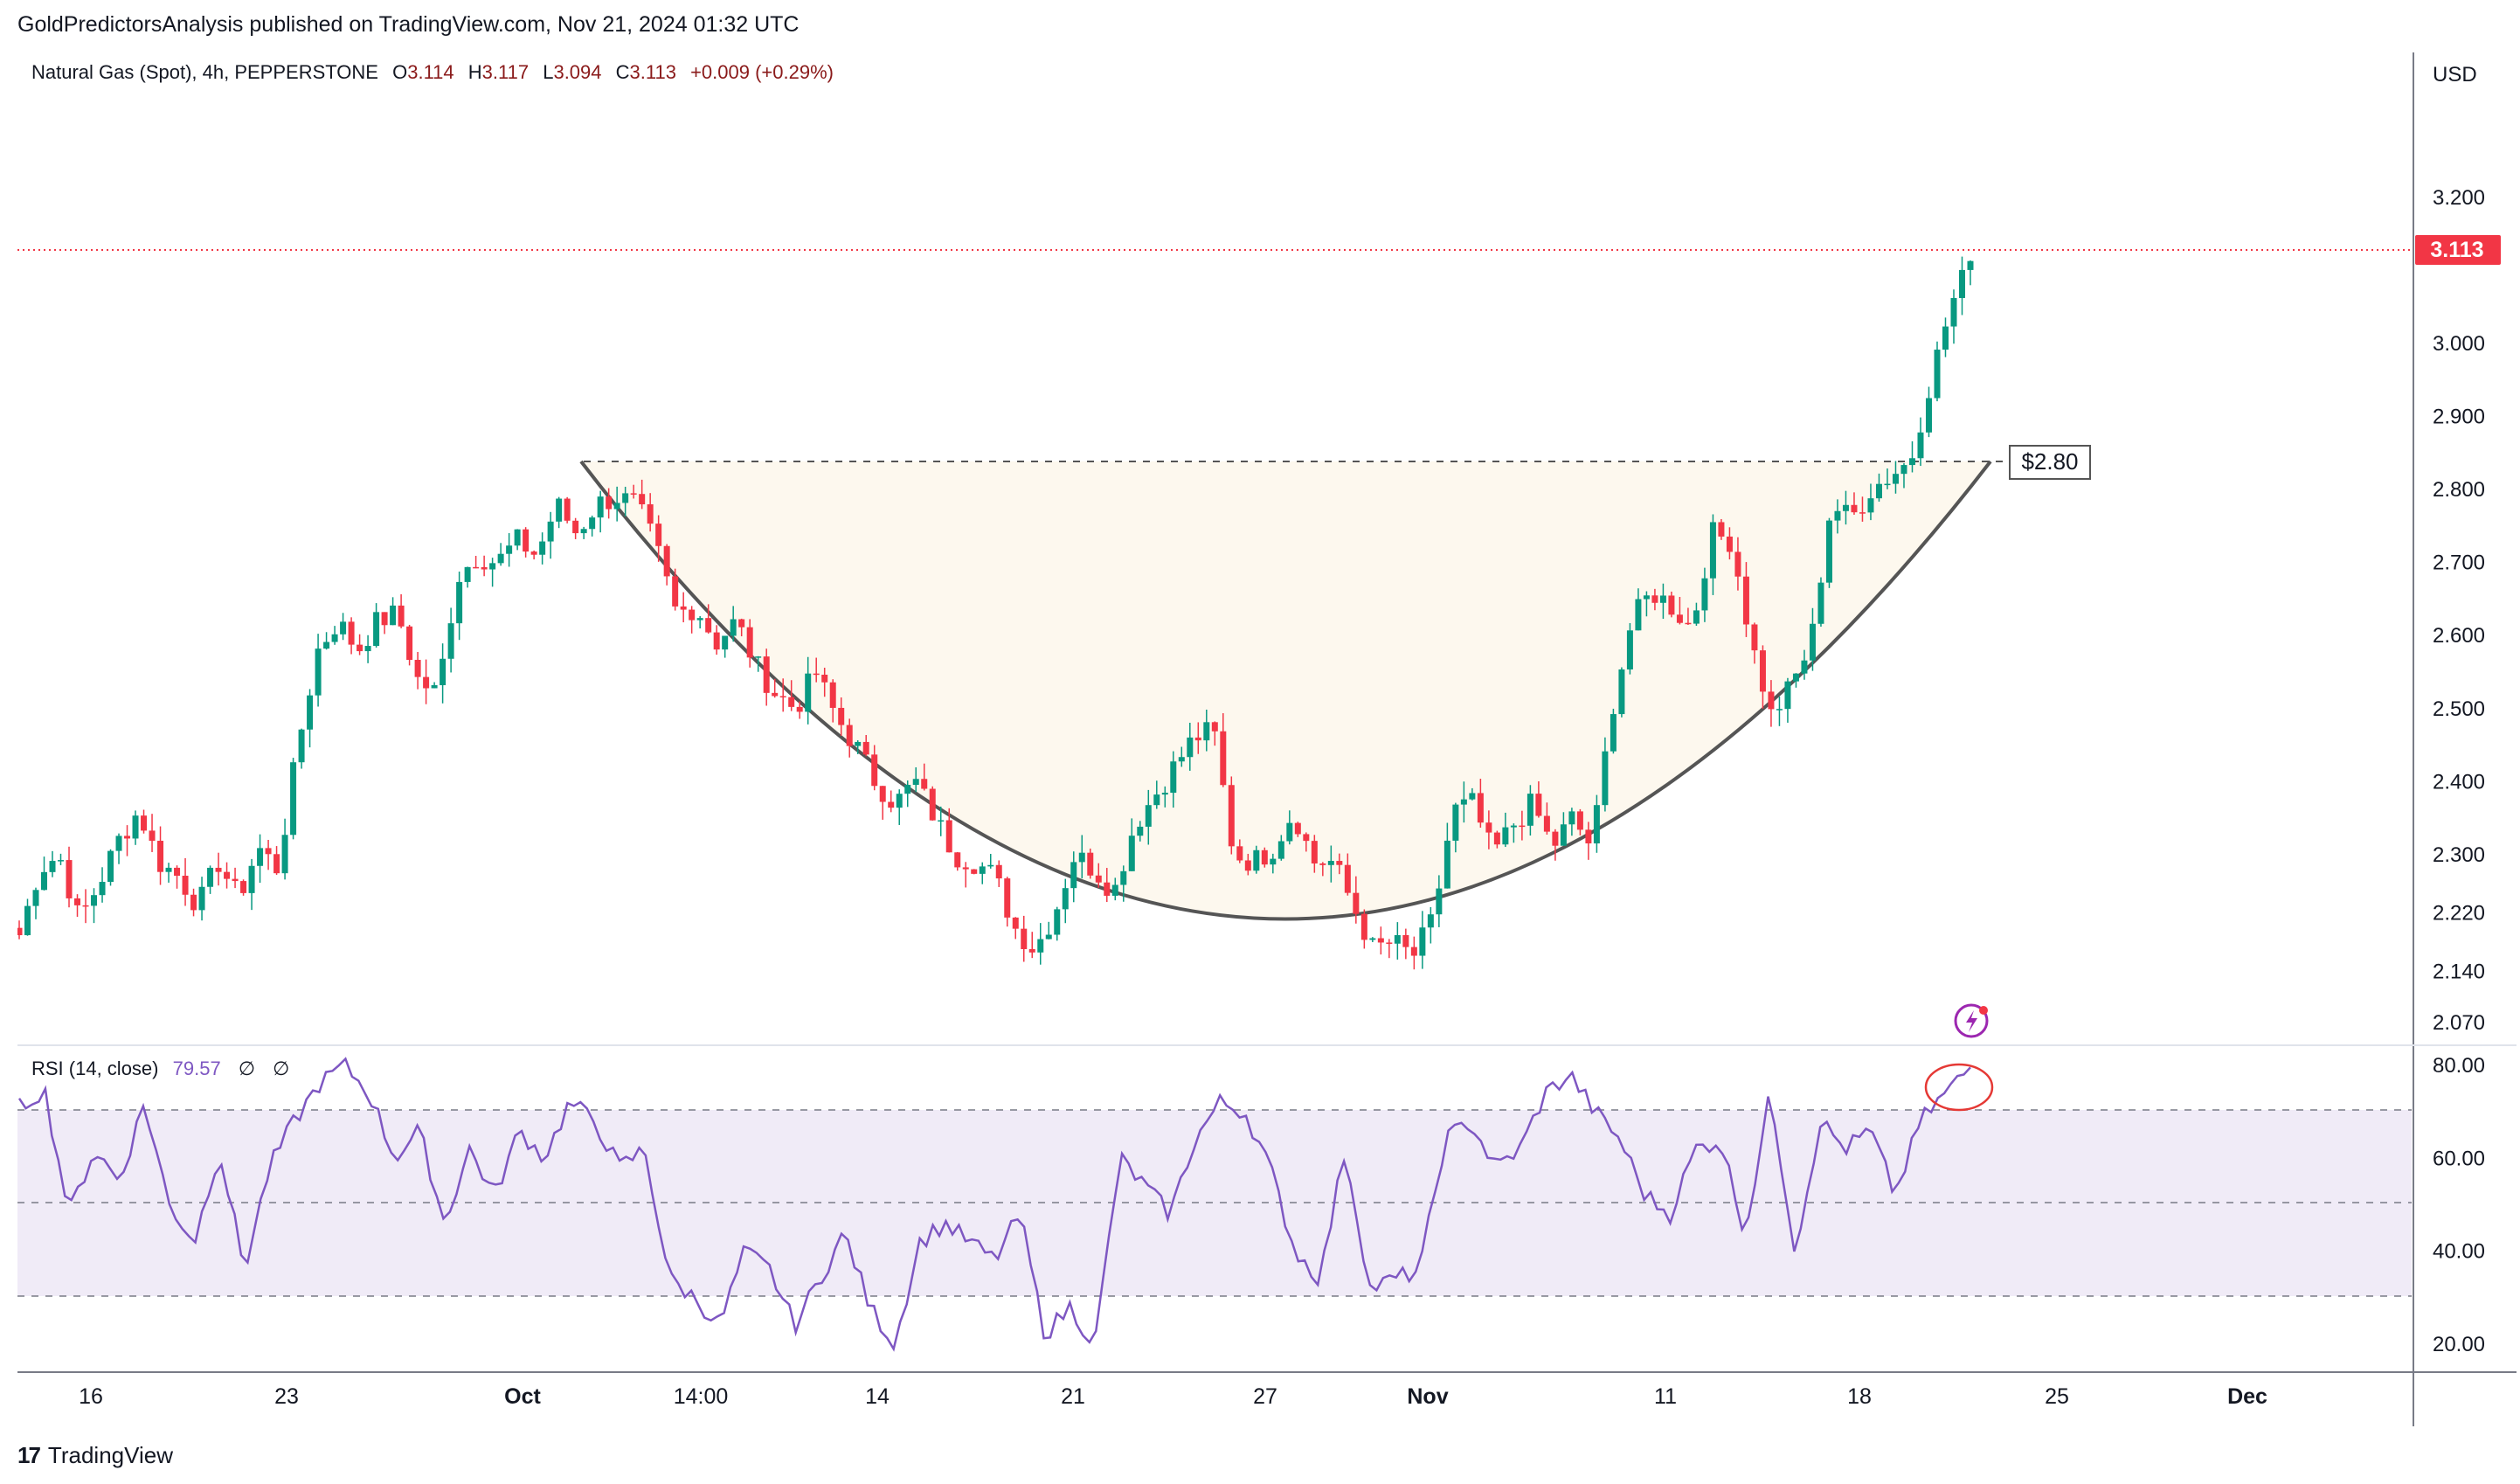 The width and height of the screenshot is (2520, 1484). I want to click on rsi-null-1: ∅, so click(246, 1068).